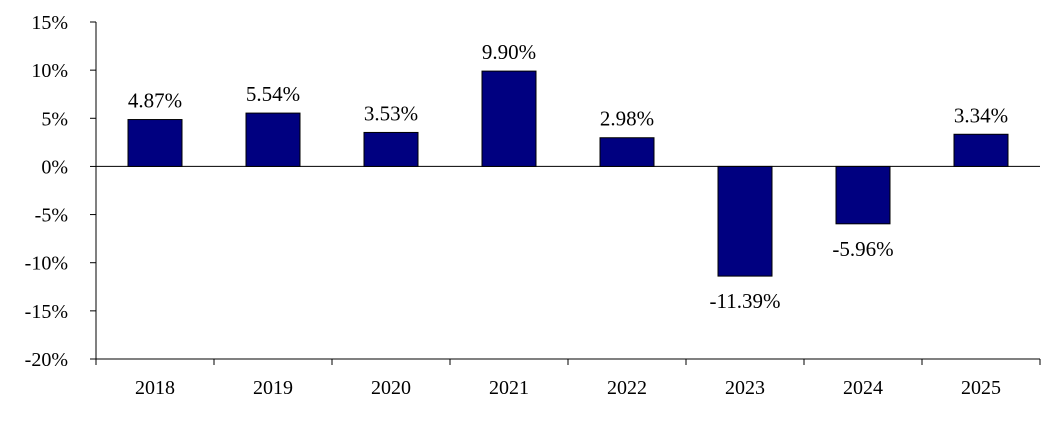 The height and width of the screenshot is (422, 1056). I want to click on y-tick-label: 5%, so click(54, 119).